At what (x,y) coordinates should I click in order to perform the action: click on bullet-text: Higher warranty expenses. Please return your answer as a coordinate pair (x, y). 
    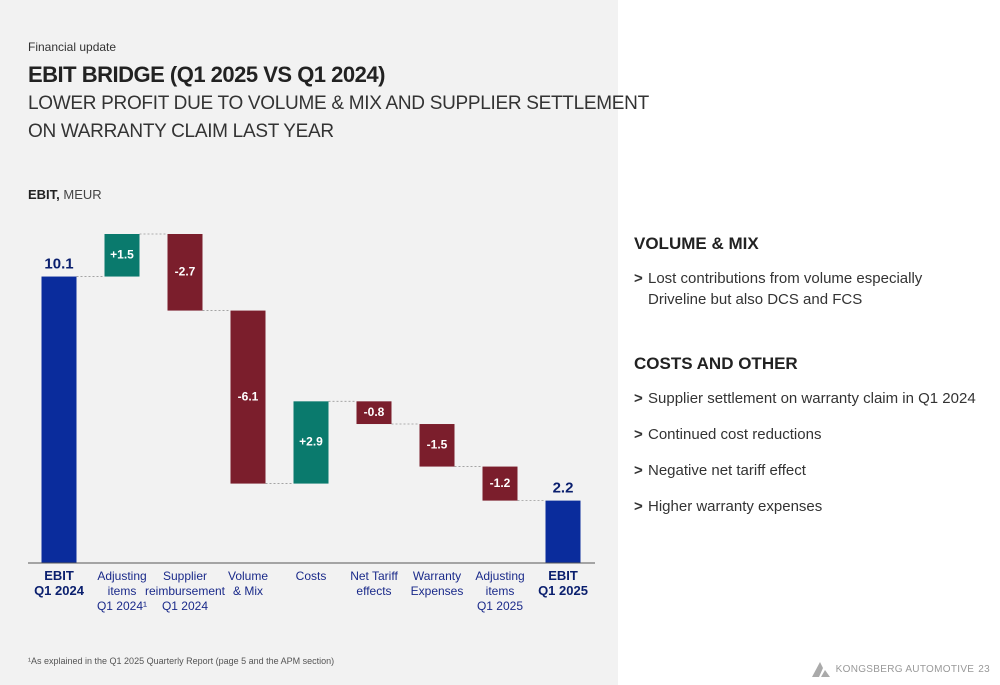
    Looking at the image, I should click on (735, 506).